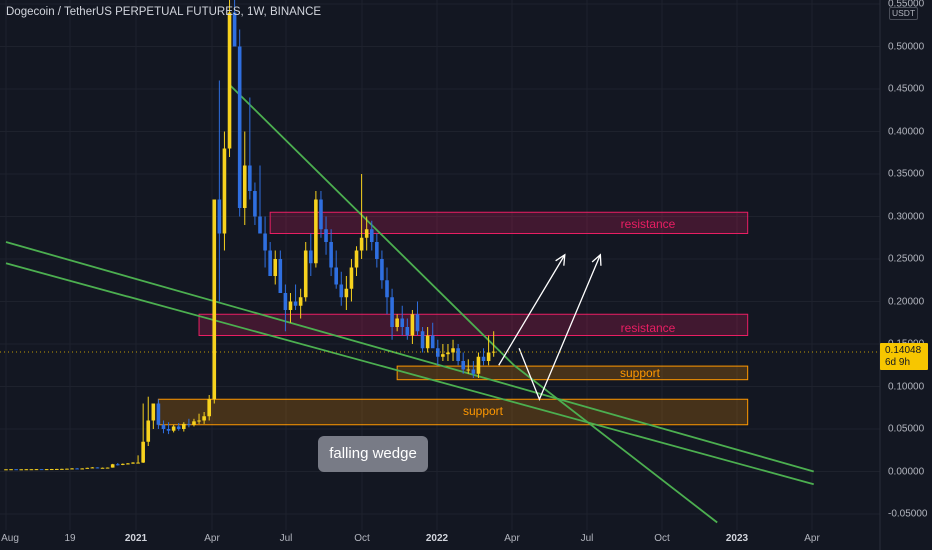 This screenshot has width=932, height=550. Describe the element at coordinates (532, 310) in the screenshot. I see `projection-1-path` at that location.